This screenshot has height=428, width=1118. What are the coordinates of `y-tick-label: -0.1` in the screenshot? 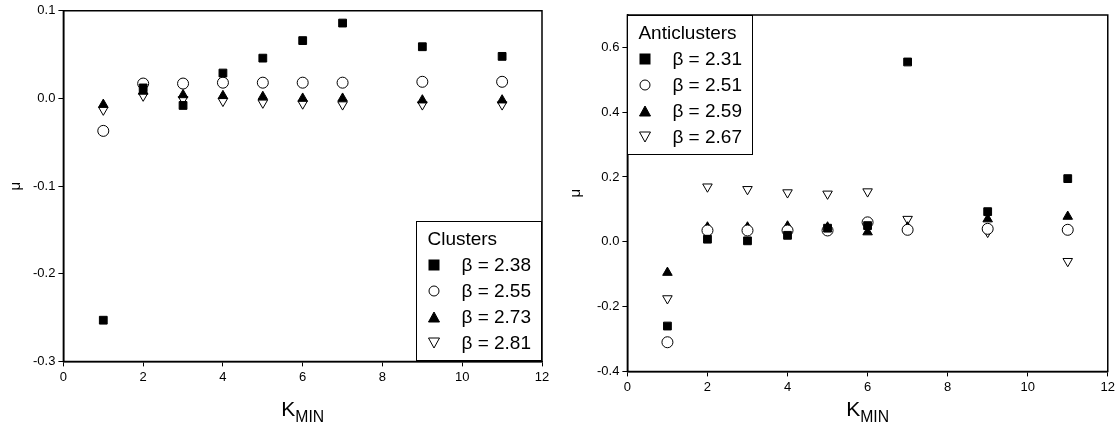 It's located at (44, 185).